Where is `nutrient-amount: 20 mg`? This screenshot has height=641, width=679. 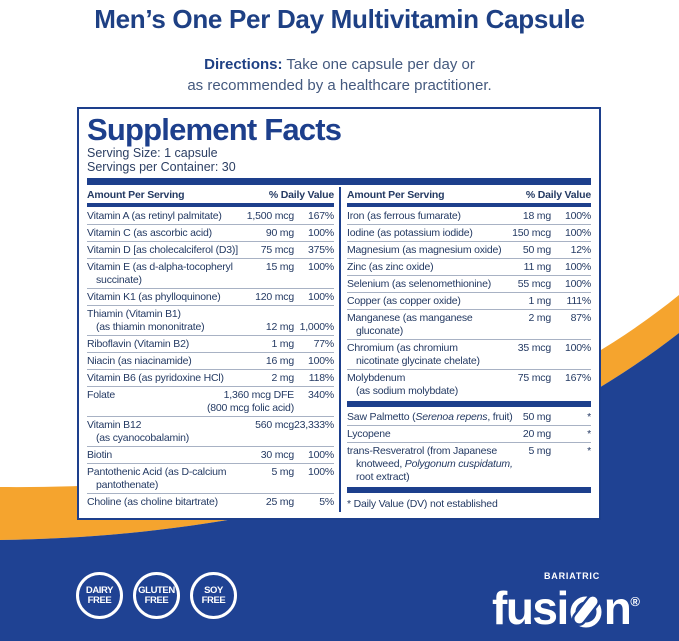
nutrient-amount: 20 mg is located at coordinates (536, 433).